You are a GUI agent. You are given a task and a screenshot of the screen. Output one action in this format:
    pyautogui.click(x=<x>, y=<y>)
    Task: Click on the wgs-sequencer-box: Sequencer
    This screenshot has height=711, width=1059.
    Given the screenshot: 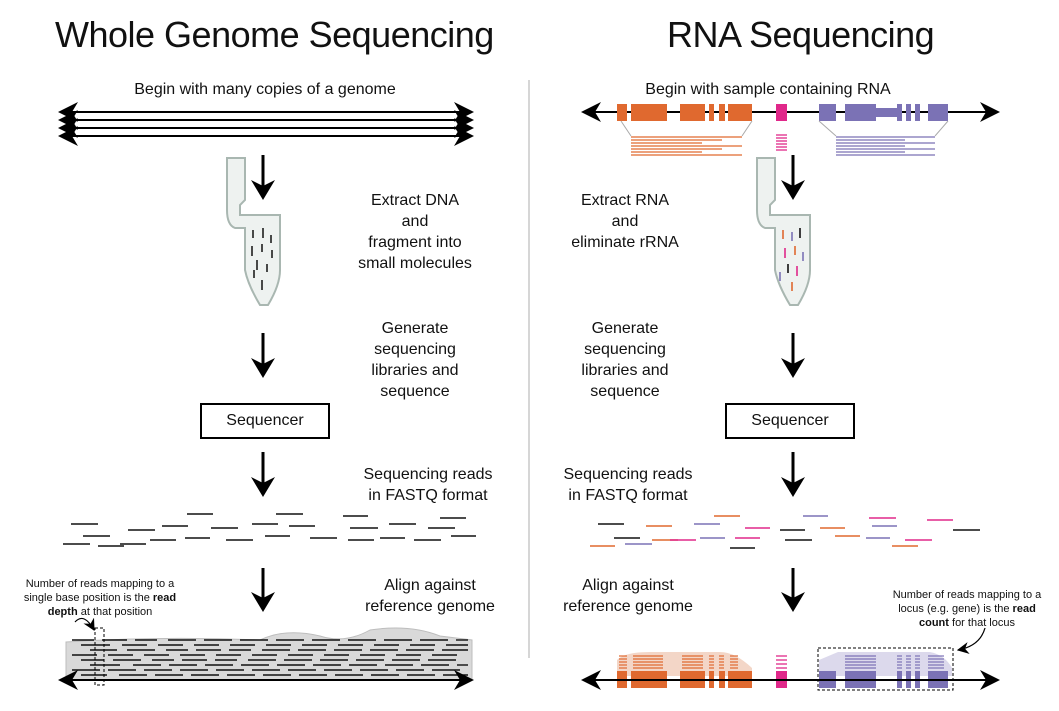 What is the action you would take?
    pyautogui.click(x=265, y=421)
    